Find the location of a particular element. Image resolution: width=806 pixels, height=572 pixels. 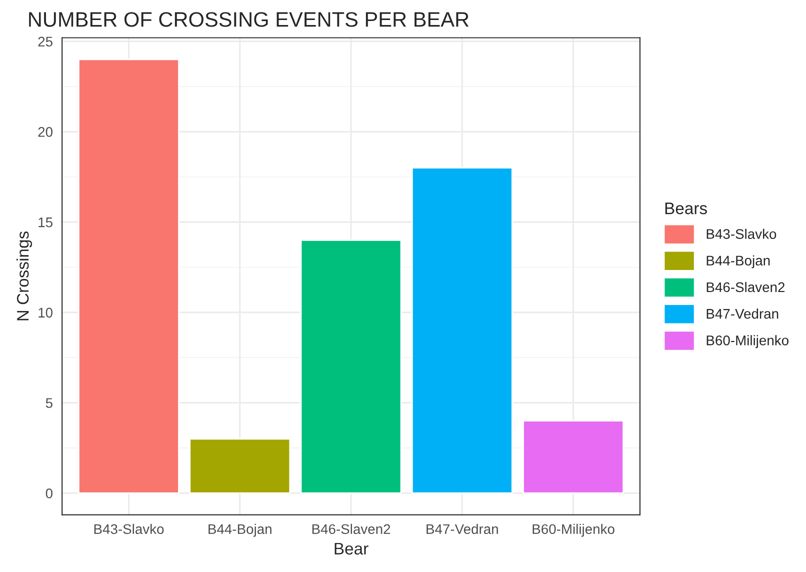

legend-label: B43-Slavko is located at coordinates (741, 233).